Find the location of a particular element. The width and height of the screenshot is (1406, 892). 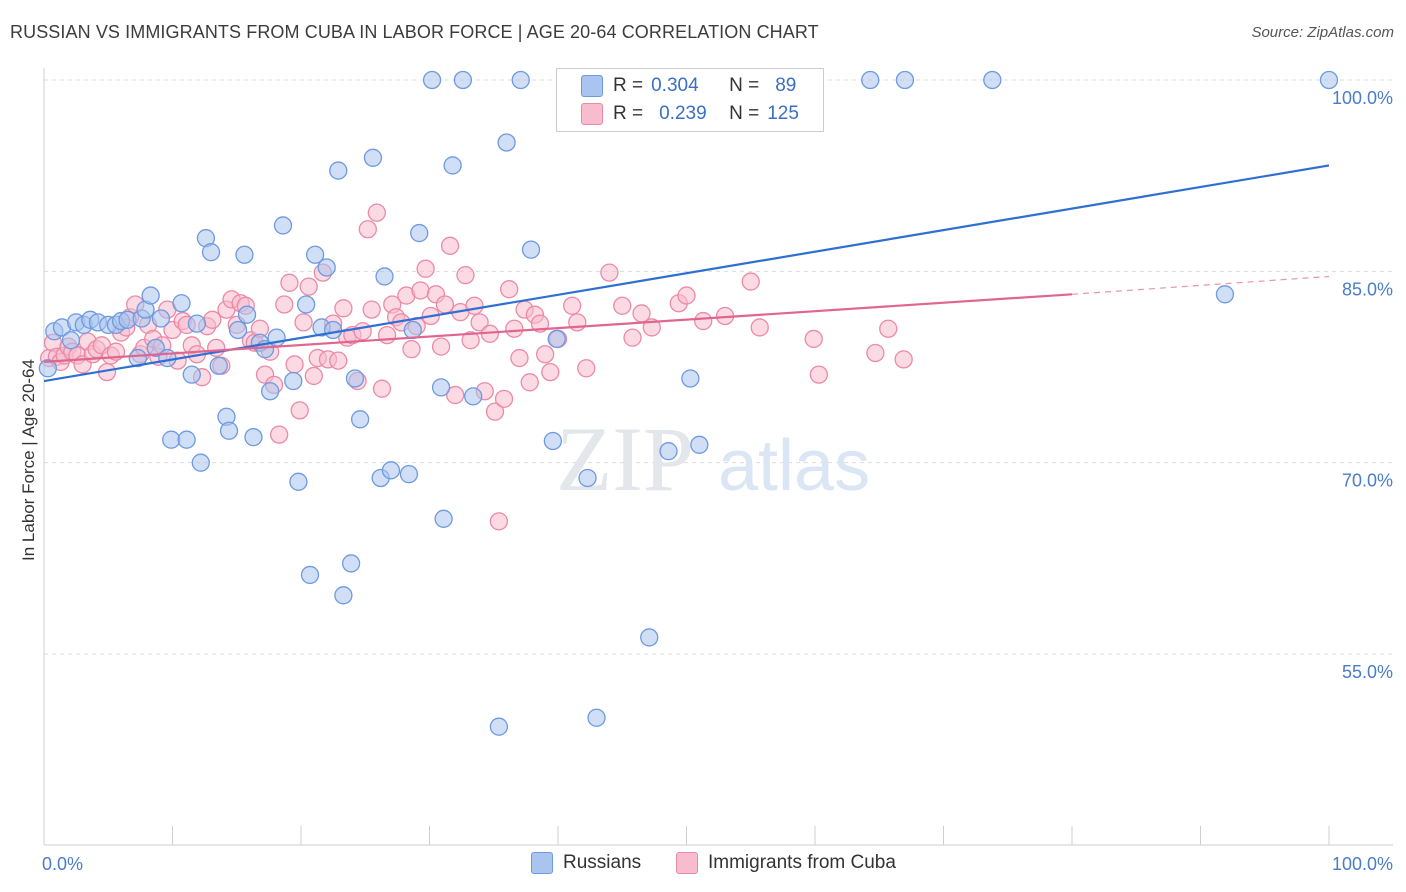

bottom-legend-label: Russians is located at coordinates (602, 862).